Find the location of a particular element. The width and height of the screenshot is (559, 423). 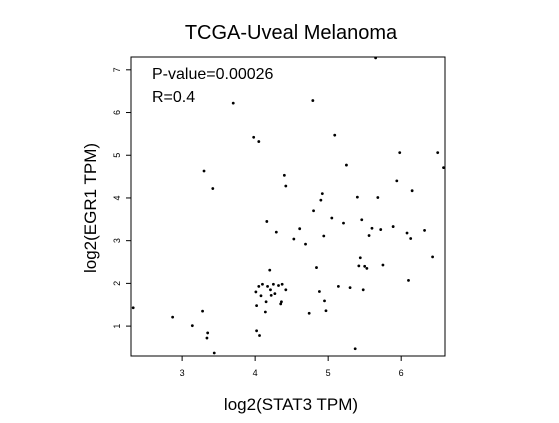

y-tick-label: 2 is located at coordinates (117, 283).